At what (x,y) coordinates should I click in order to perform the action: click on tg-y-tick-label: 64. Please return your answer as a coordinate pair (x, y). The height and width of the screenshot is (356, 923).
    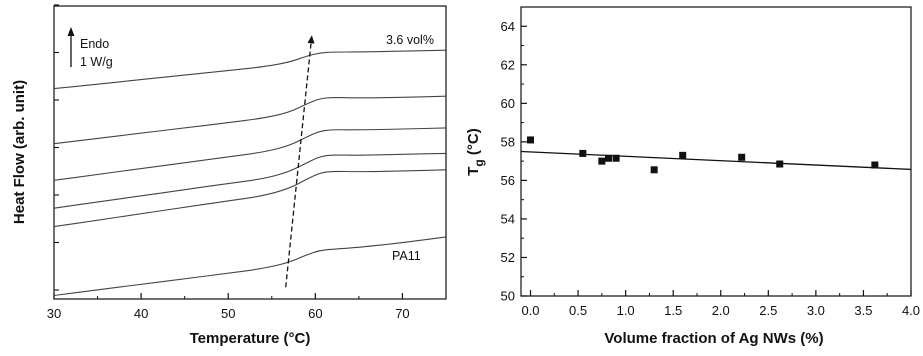
    Looking at the image, I should click on (508, 26).